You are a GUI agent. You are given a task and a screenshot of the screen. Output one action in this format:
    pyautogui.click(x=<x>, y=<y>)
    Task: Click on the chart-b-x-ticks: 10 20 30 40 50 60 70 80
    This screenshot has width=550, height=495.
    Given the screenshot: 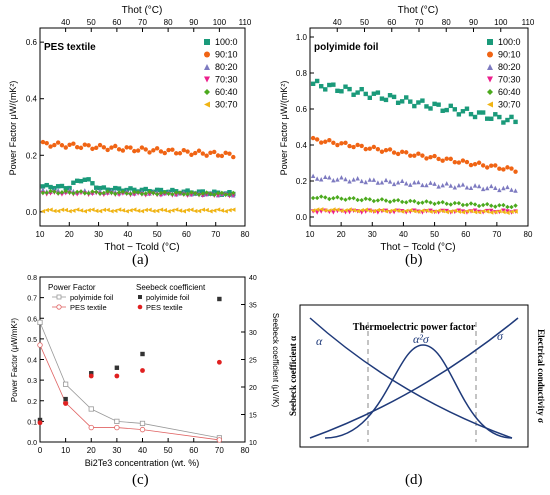 What is the action you would take?
    pyautogui.click(x=419, y=230)
    